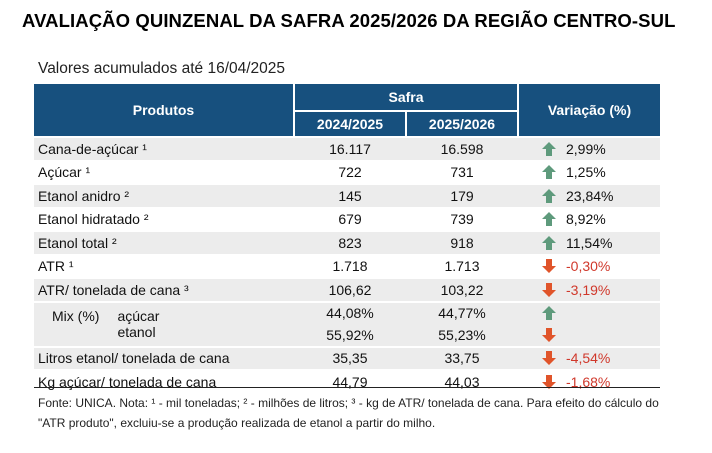  What do you see at coordinates (164, 218) in the screenshot?
I see `product-name: Etanol hidratado ²` at bounding box center [164, 218].